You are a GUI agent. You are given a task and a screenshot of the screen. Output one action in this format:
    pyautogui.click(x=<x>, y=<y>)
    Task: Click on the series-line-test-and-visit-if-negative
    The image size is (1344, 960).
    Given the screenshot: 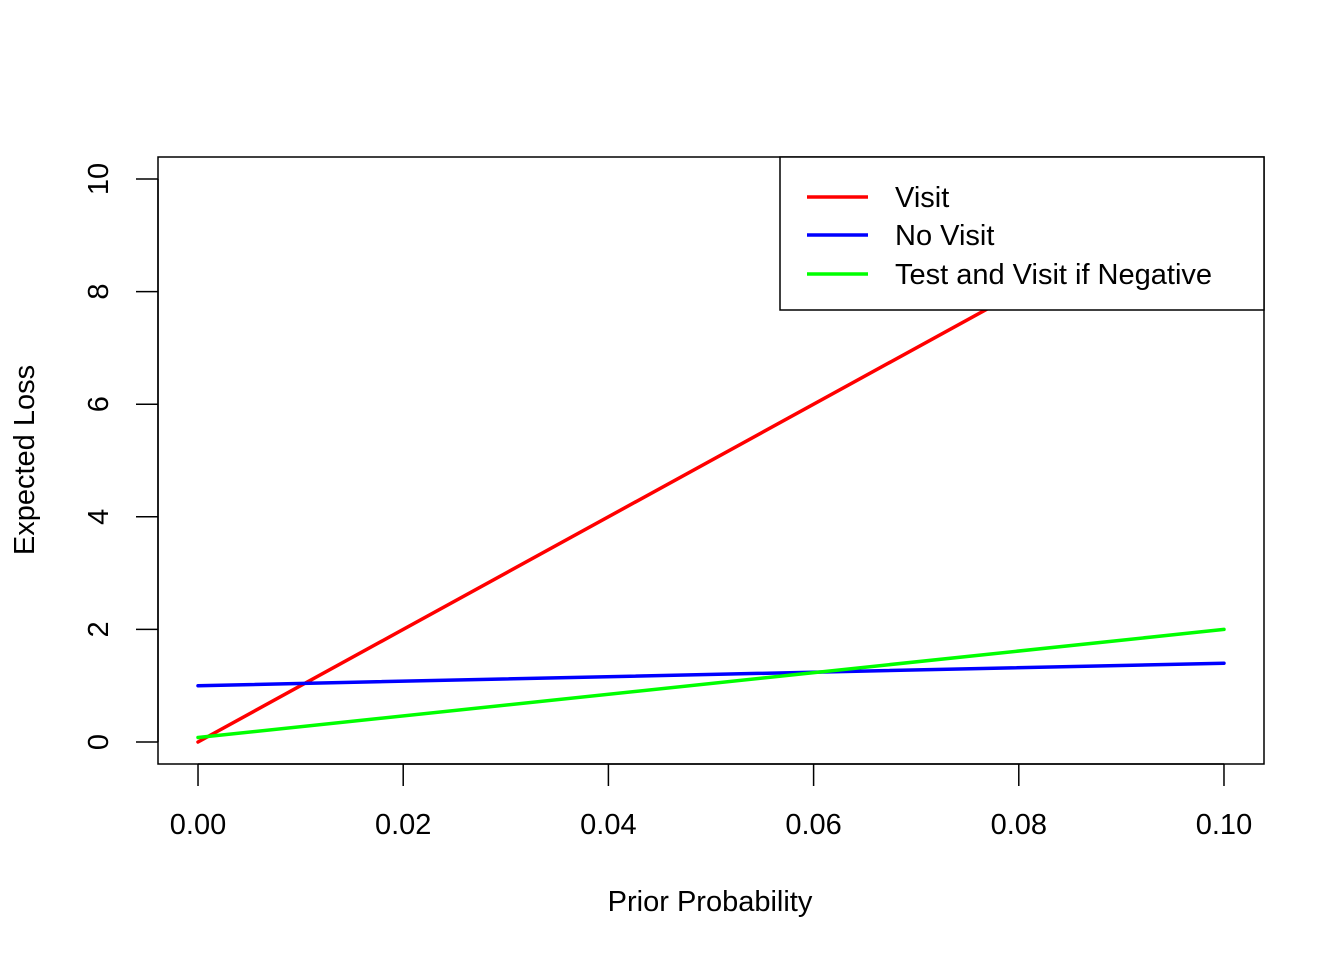 What is the action you would take?
    pyautogui.click(x=711, y=683)
    